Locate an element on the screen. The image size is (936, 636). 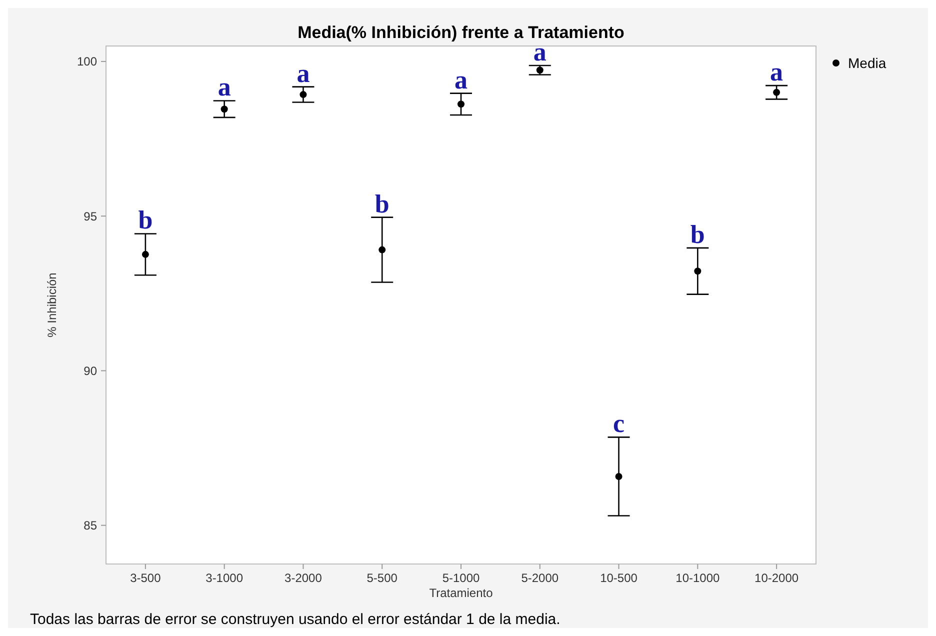
y-axis-title: % Inhibición is located at coordinates (52, 305).